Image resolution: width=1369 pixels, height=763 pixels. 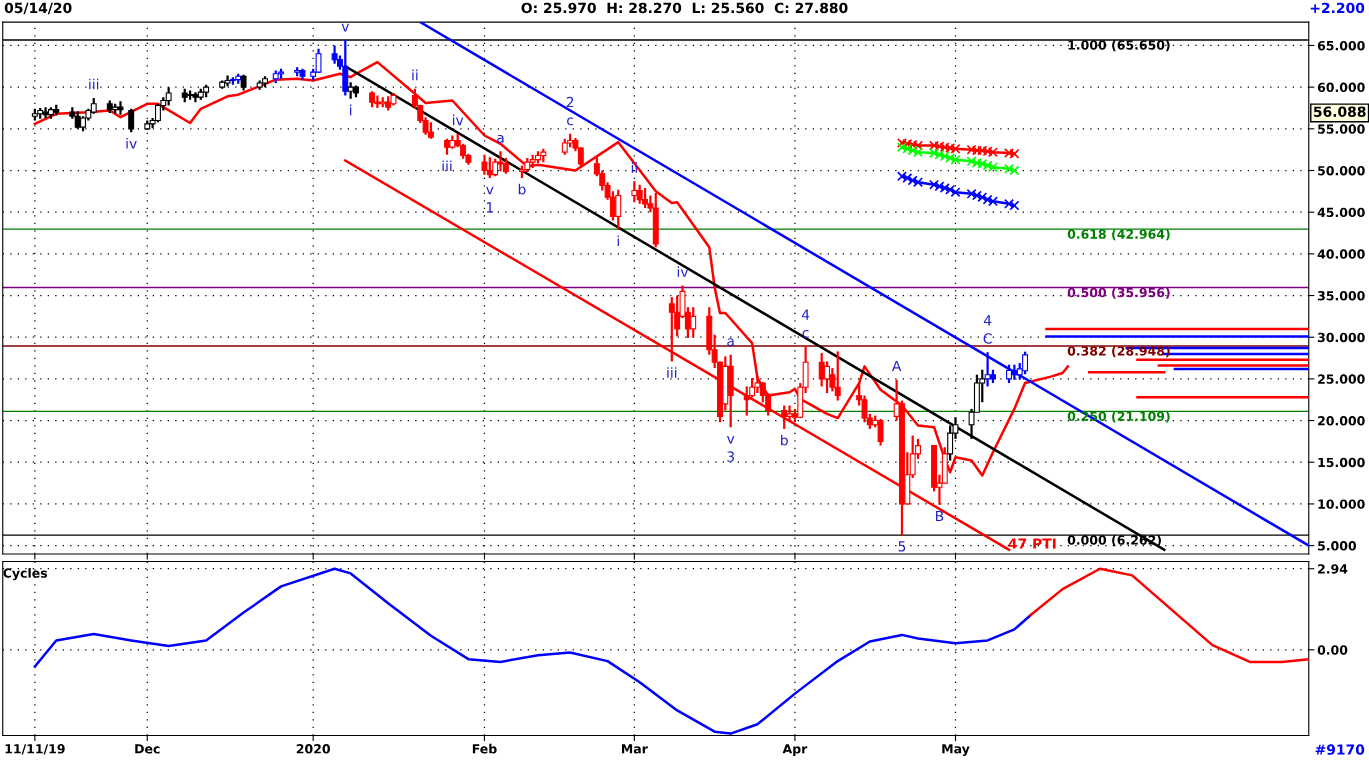 What do you see at coordinates (489, 207) in the screenshot?
I see `annotation: 1` at bounding box center [489, 207].